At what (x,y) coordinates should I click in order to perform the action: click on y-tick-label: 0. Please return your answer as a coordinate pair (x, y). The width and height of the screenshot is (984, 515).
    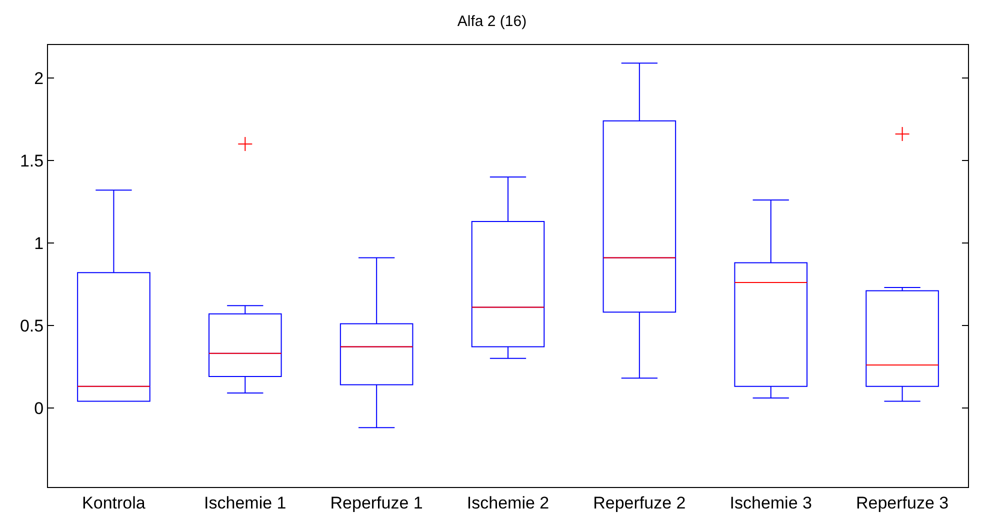
    Looking at the image, I should click on (39, 408).